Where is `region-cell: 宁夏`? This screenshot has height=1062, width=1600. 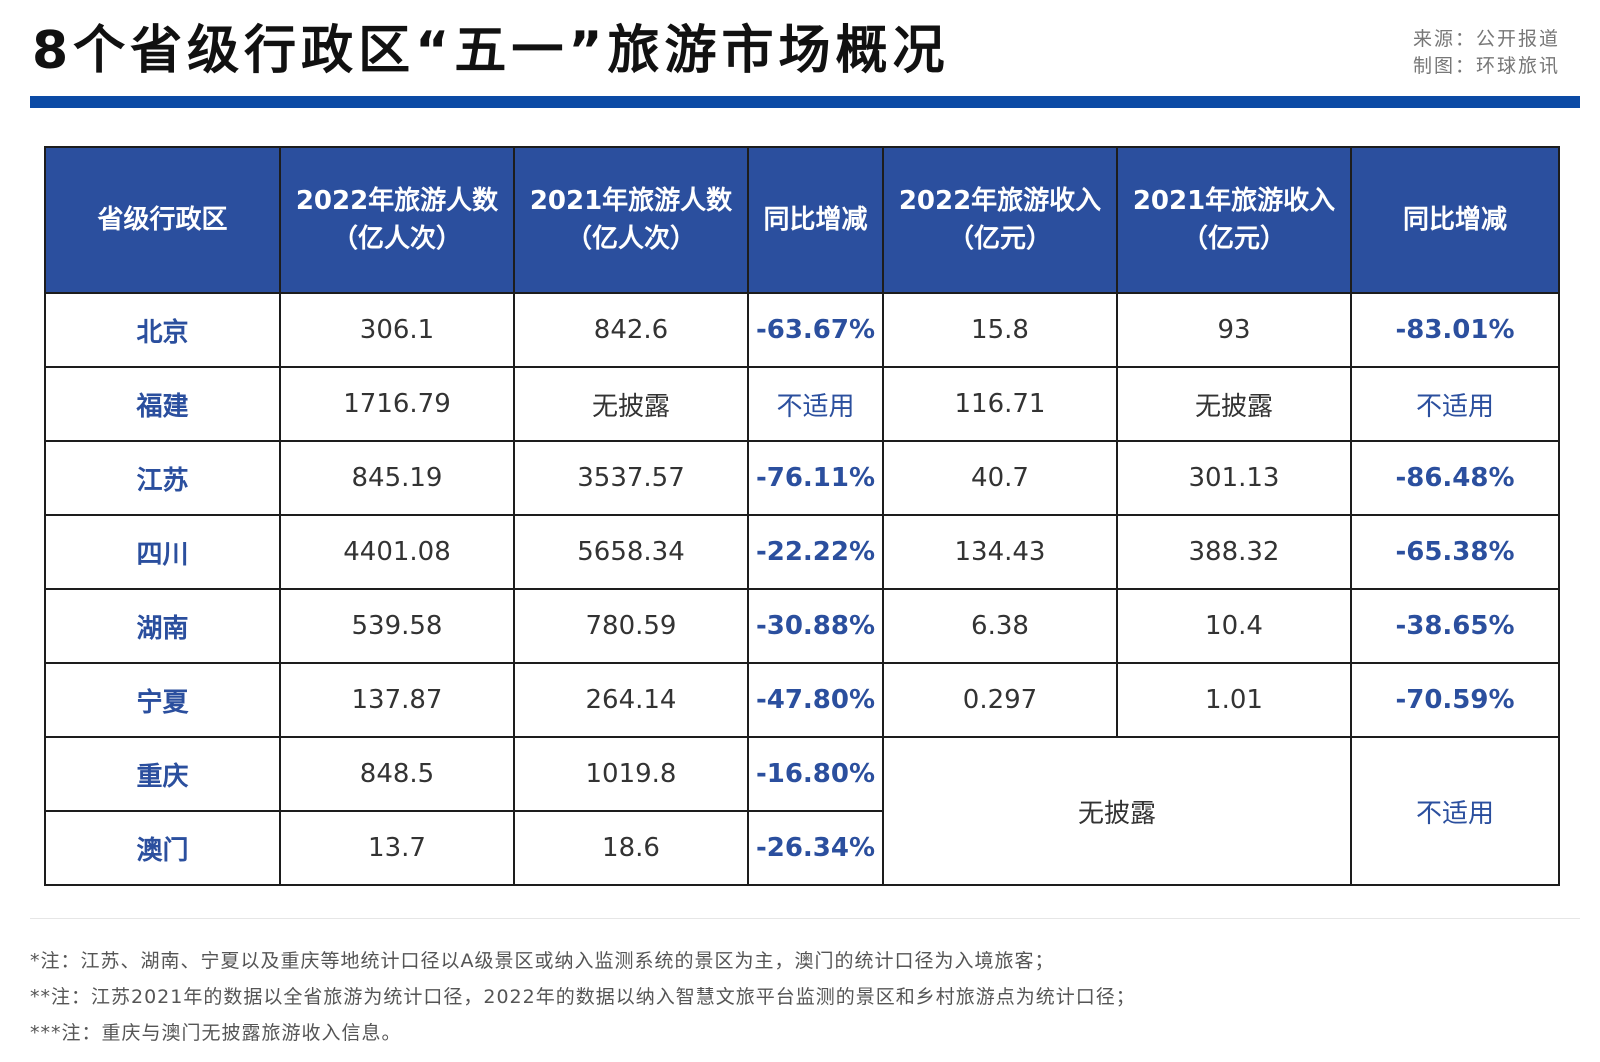 region-cell: 宁夏 is located at coordinates (162, 700).